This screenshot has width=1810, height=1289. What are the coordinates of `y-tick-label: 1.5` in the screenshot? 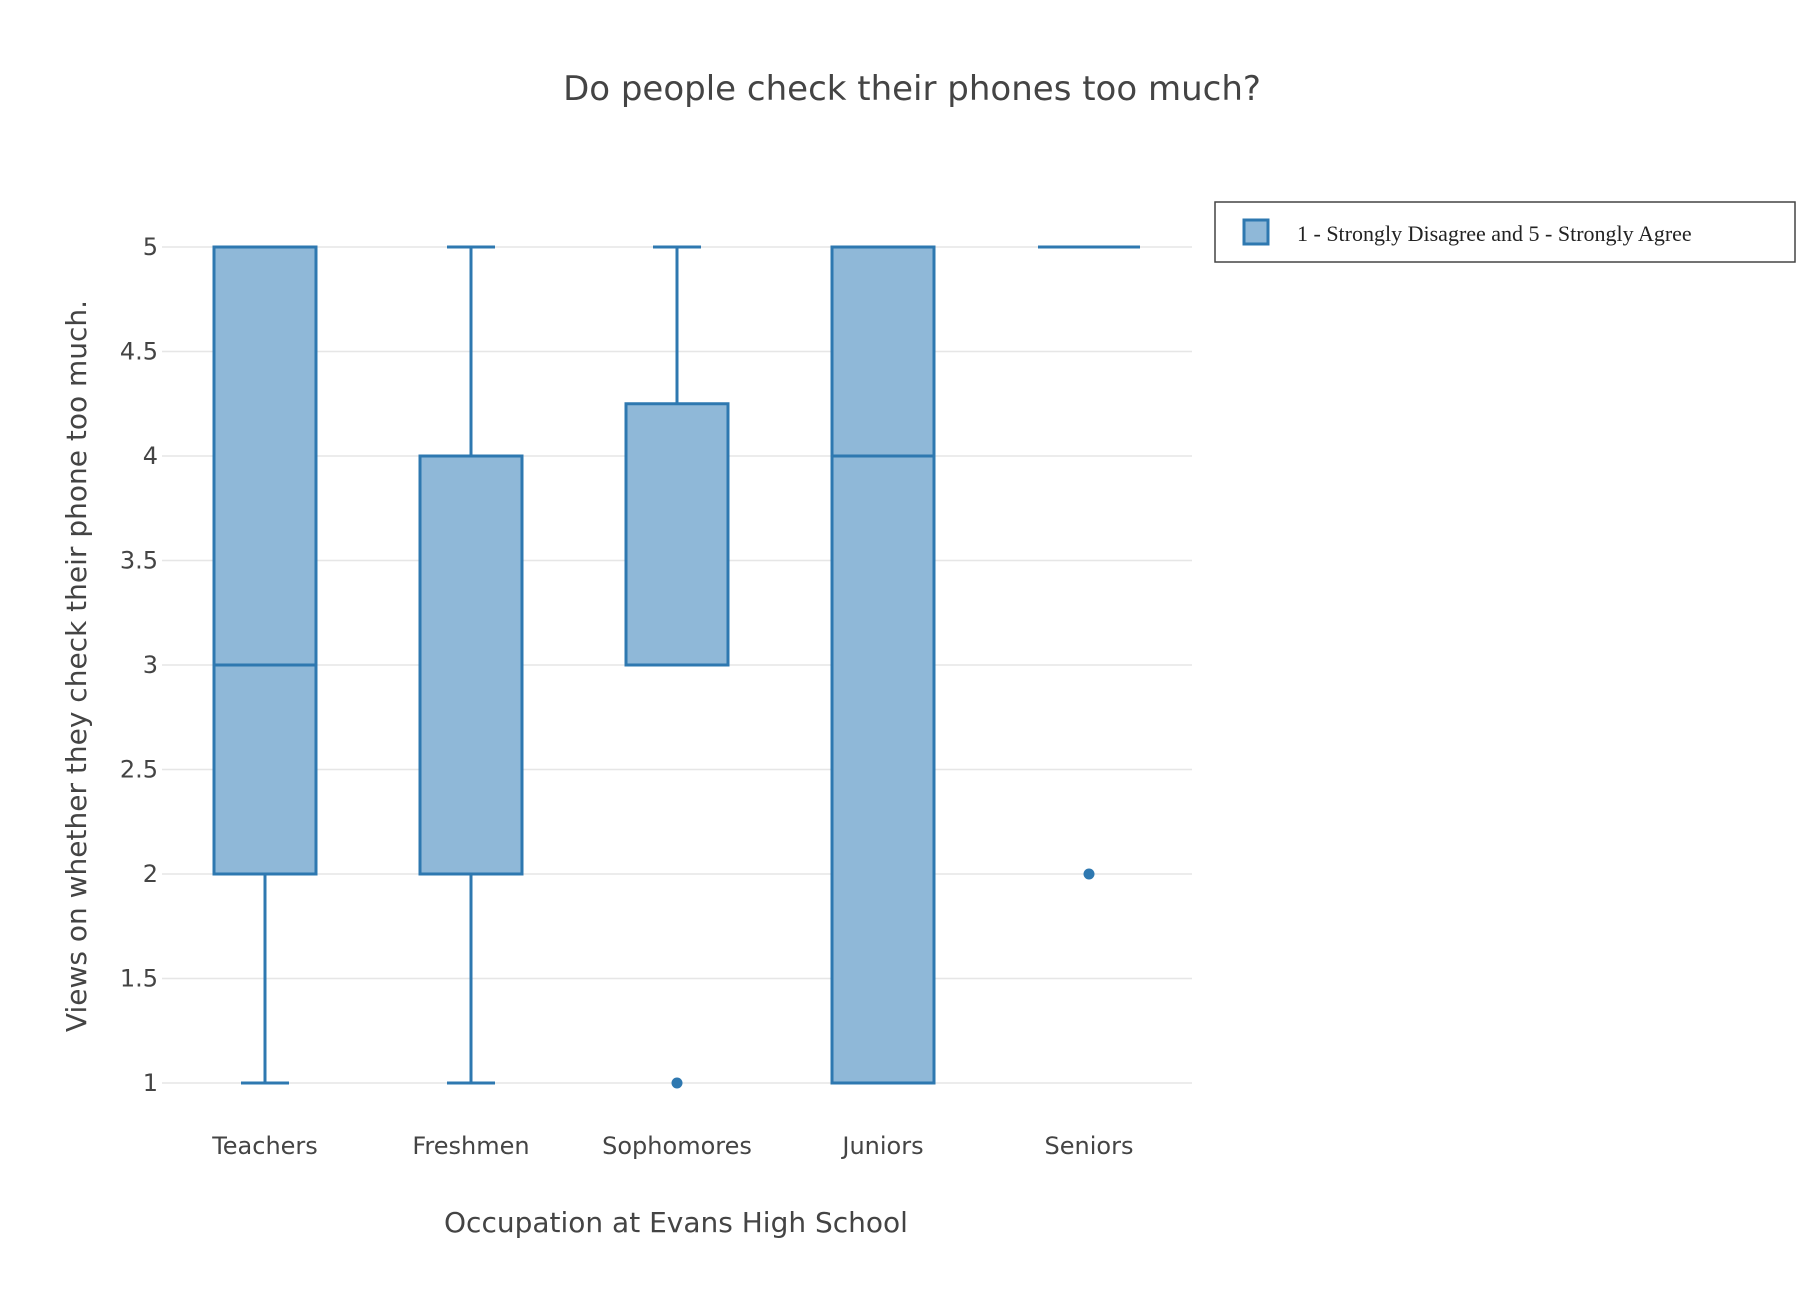 It's located at (139, 979).